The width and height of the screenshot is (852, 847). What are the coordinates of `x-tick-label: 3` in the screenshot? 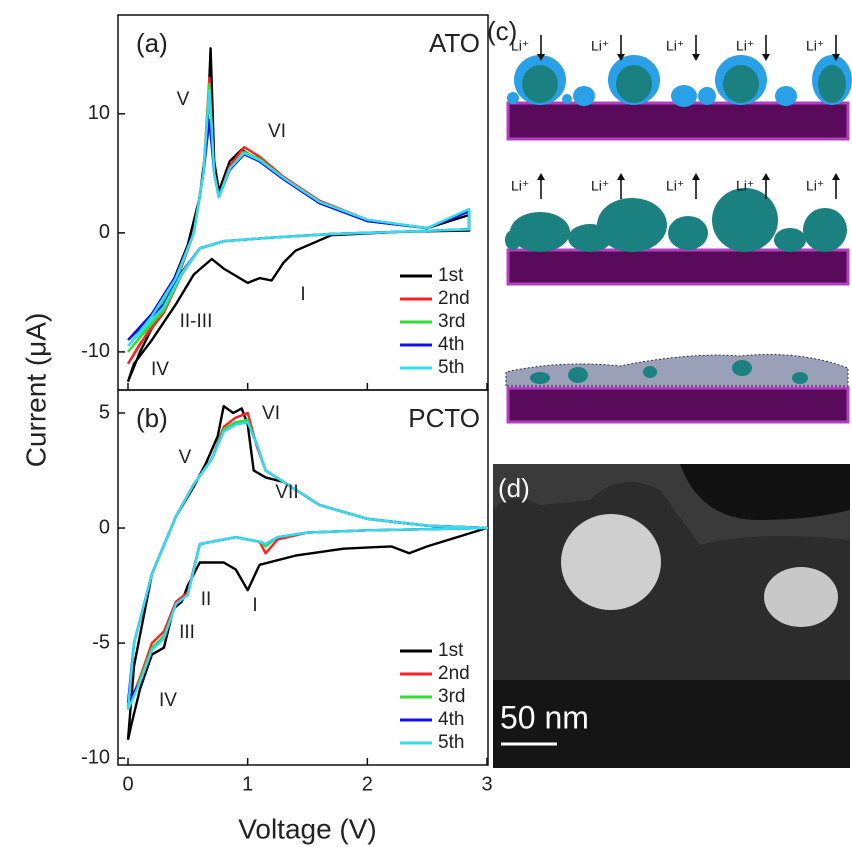 It's located at (486, 784).